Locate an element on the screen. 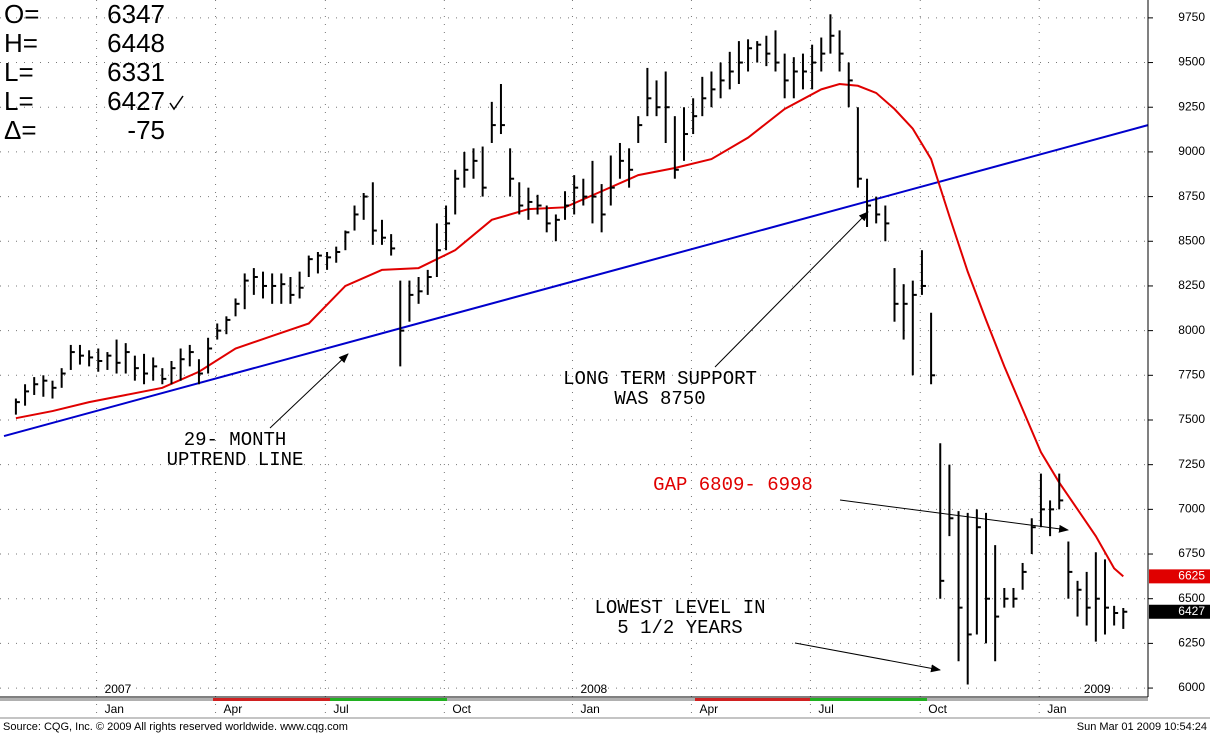 The height and width of the screenshot is (735, 1210). annotation: 29- MONTH is located at coordinates (235, 440).